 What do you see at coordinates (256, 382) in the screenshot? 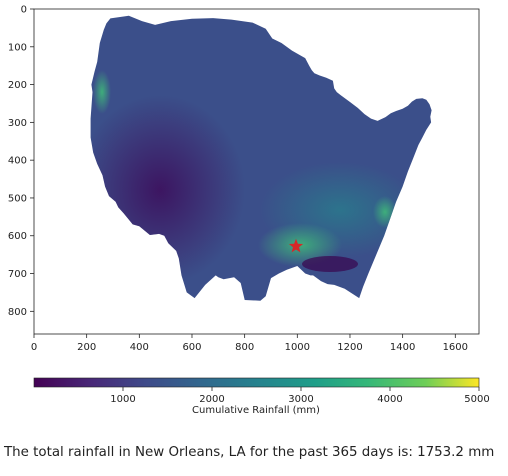
I see `colorbar` at bounding box center [256, 382].